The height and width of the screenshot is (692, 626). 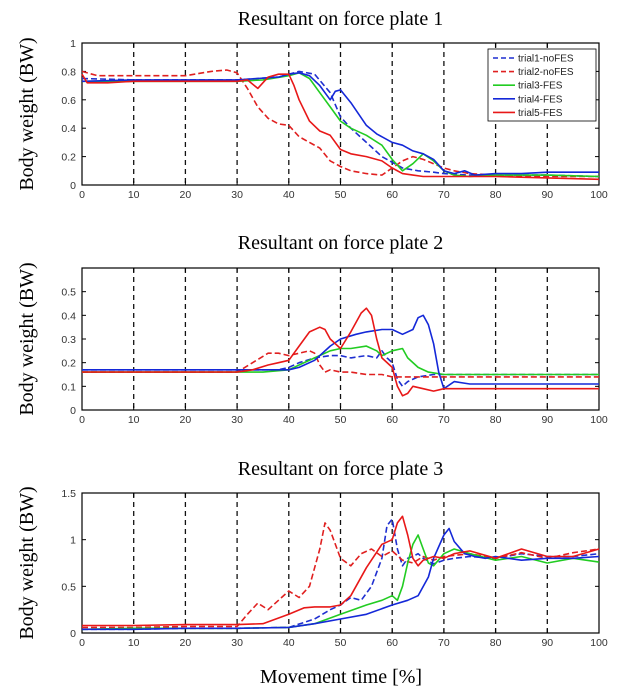 What do you see at coordinates (546, 59) in the screenshot?
I see `legend-label-trial1-nofes: trial1-noFES` at bounding box center [546, 59].